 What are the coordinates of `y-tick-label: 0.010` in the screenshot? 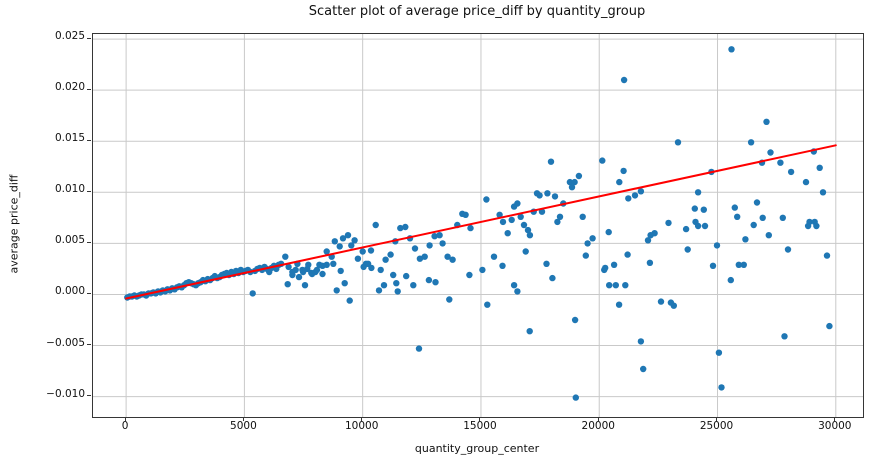 It's located at (69, 189).